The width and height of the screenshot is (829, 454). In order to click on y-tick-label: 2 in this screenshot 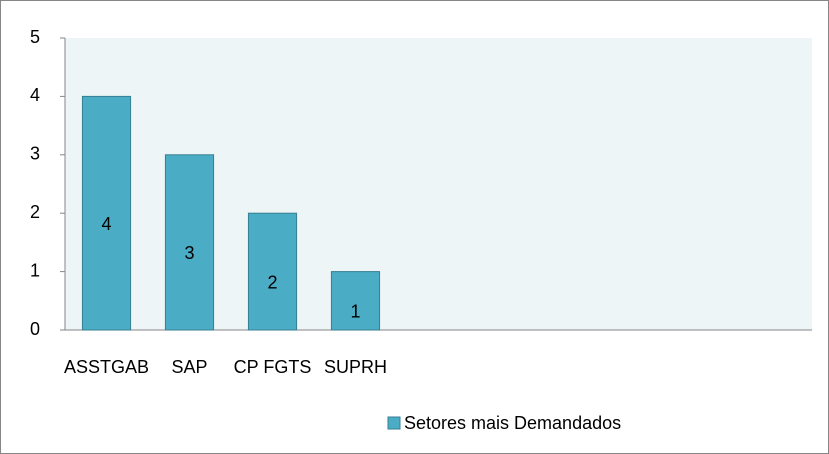, I will do `click(35, 212)`.